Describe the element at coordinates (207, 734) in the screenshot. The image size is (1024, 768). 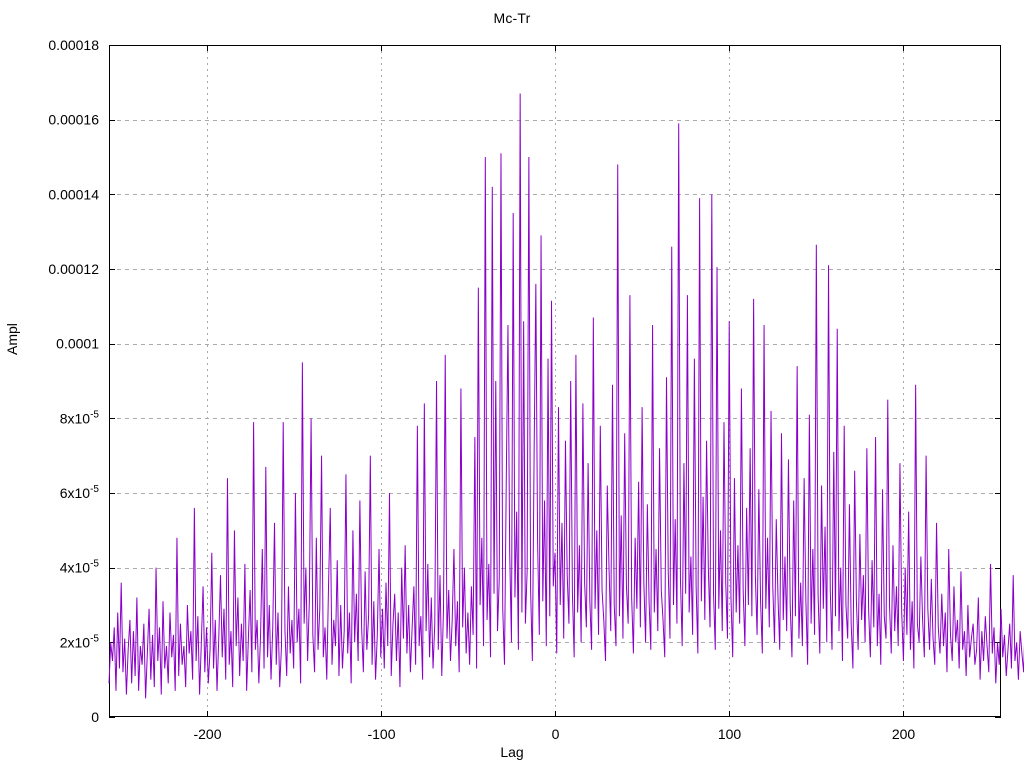
I see `x-tick-label: -200` at that location.